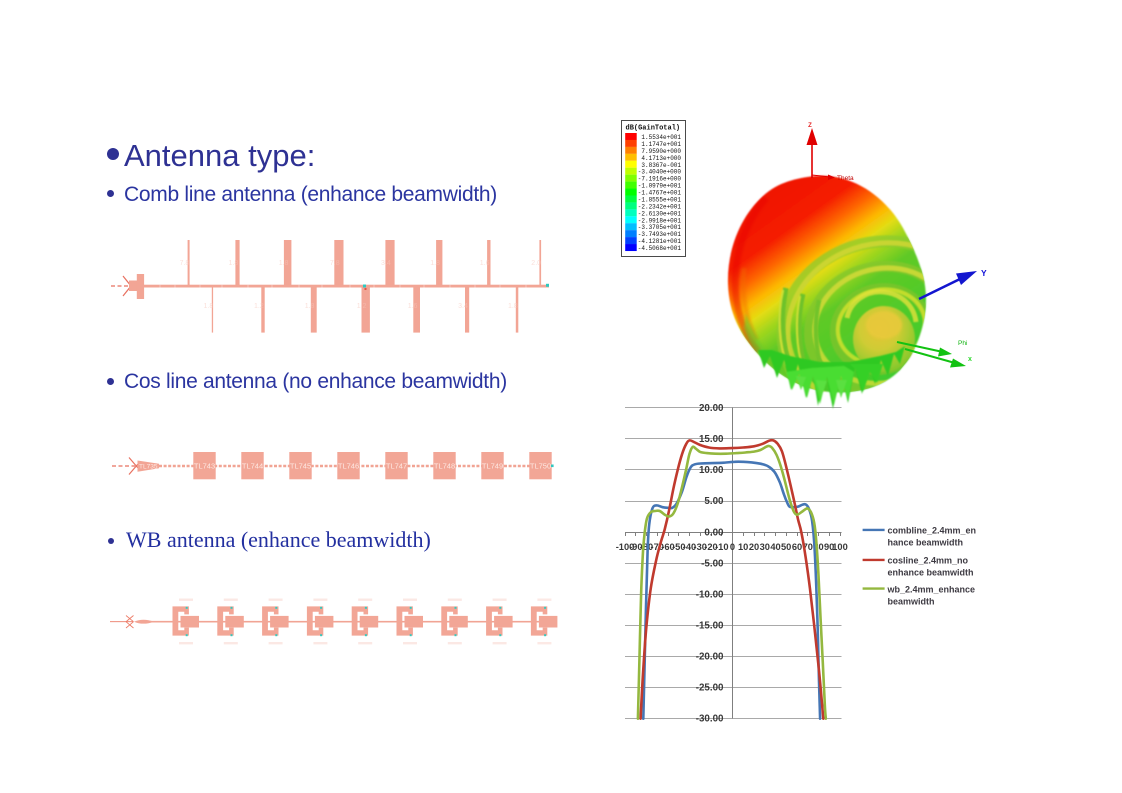 This screenshot has width=1122, height=793. What do you see at coordinates (970, 359) in the screenshot?
I see `svg-text: x` at bounding box center [970, 359].